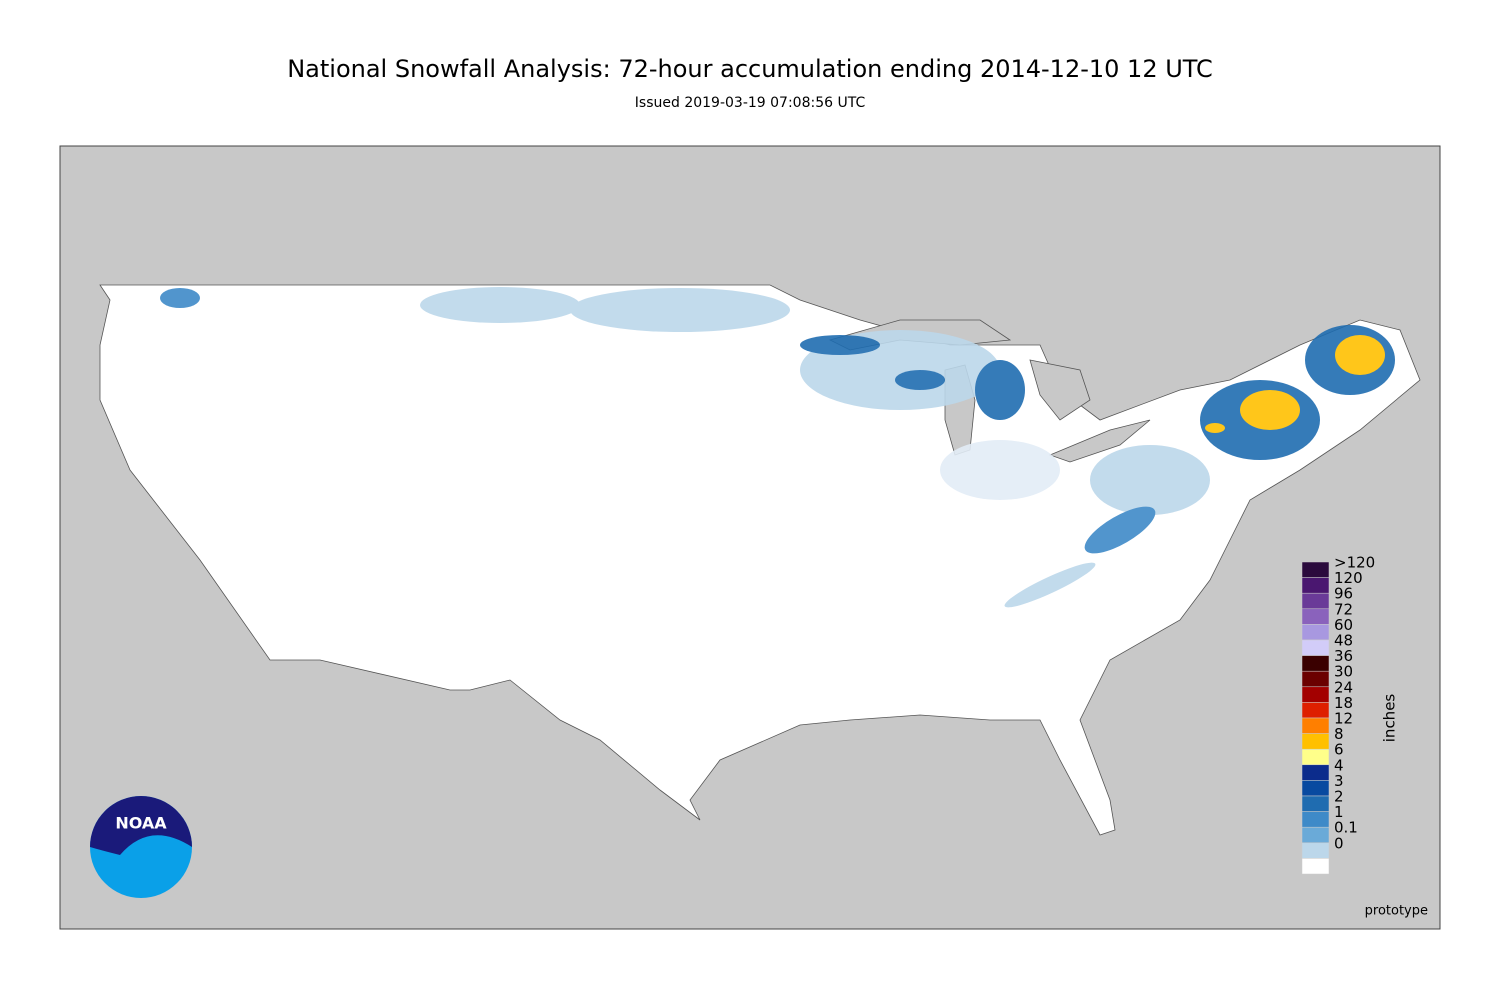 The width and height of the screenshot is (1500, 982). What do you see at coordinates (1390, 718) in the screenshot?
I see `legend-units: inches` at bounding box center [1390, 718].